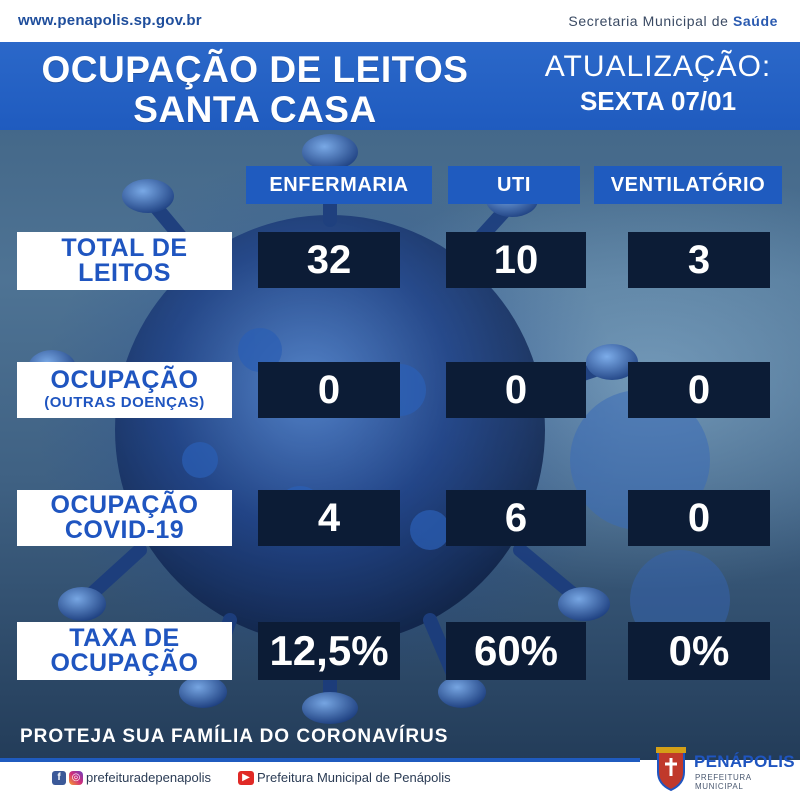 The height and width of the screenshot is (800, 800). I want to click on secretaria-prefix: Secretaria Municipal de, so click(650, 21).